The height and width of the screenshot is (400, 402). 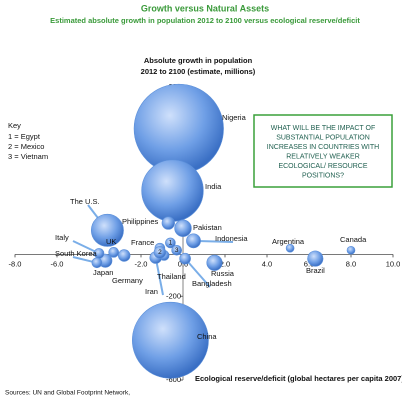 I want to click on y-tick-label: -200, so click(x=173, y=295).